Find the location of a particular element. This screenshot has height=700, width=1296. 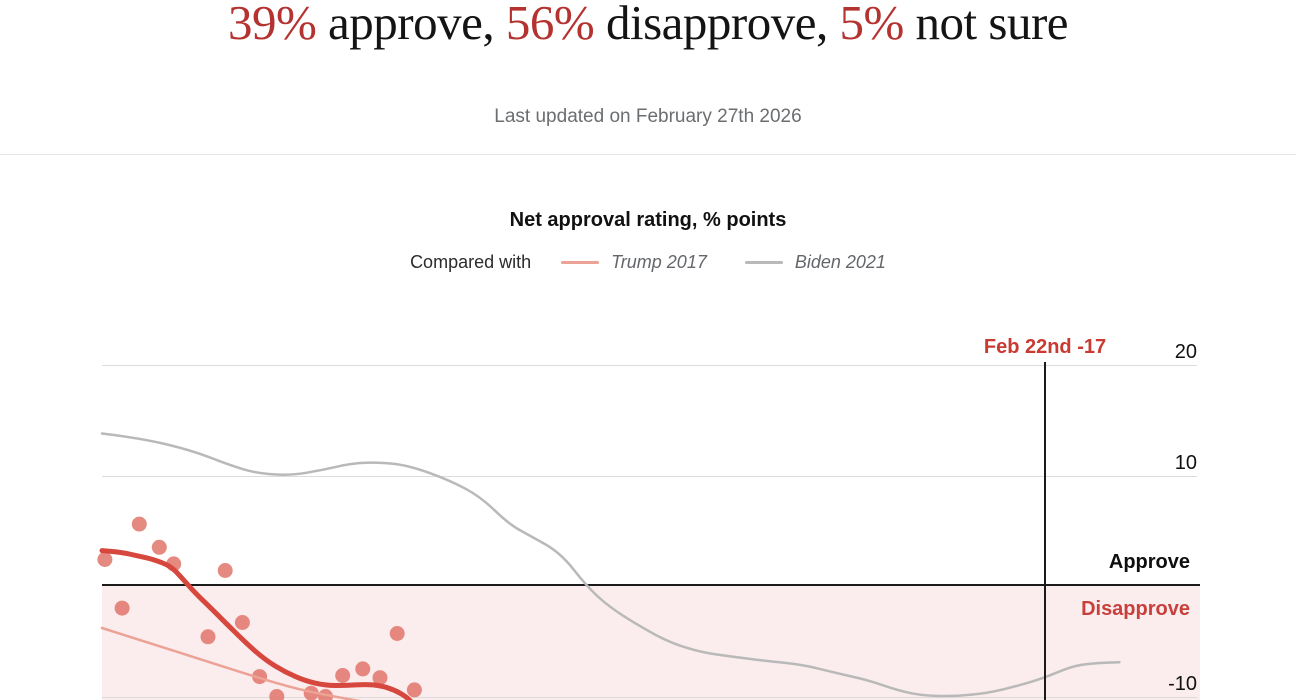

page-title: 39% approve, 56% disapprove, 5% not sure is located at coordinates (648, 26).